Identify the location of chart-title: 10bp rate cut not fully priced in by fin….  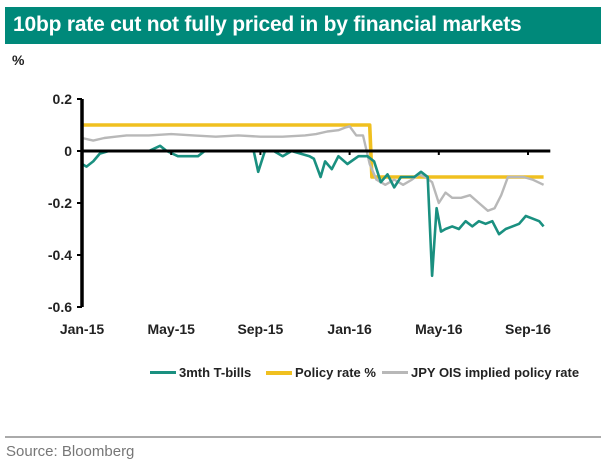
(267, 24).